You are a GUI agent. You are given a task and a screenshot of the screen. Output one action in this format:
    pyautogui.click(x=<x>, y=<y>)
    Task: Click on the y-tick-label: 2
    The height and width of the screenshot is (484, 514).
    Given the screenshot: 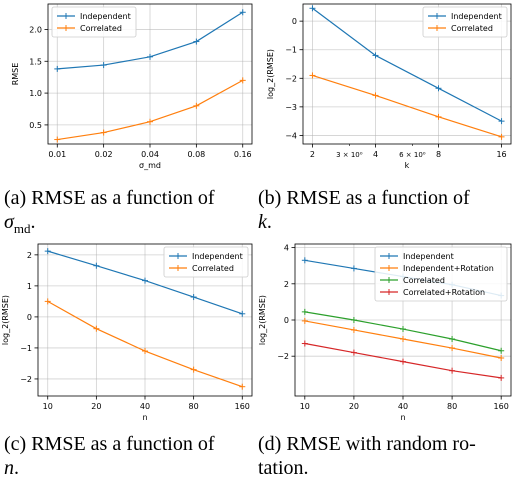 What is the action you would take?
    pyautogui.click(x=29, y=255)
    